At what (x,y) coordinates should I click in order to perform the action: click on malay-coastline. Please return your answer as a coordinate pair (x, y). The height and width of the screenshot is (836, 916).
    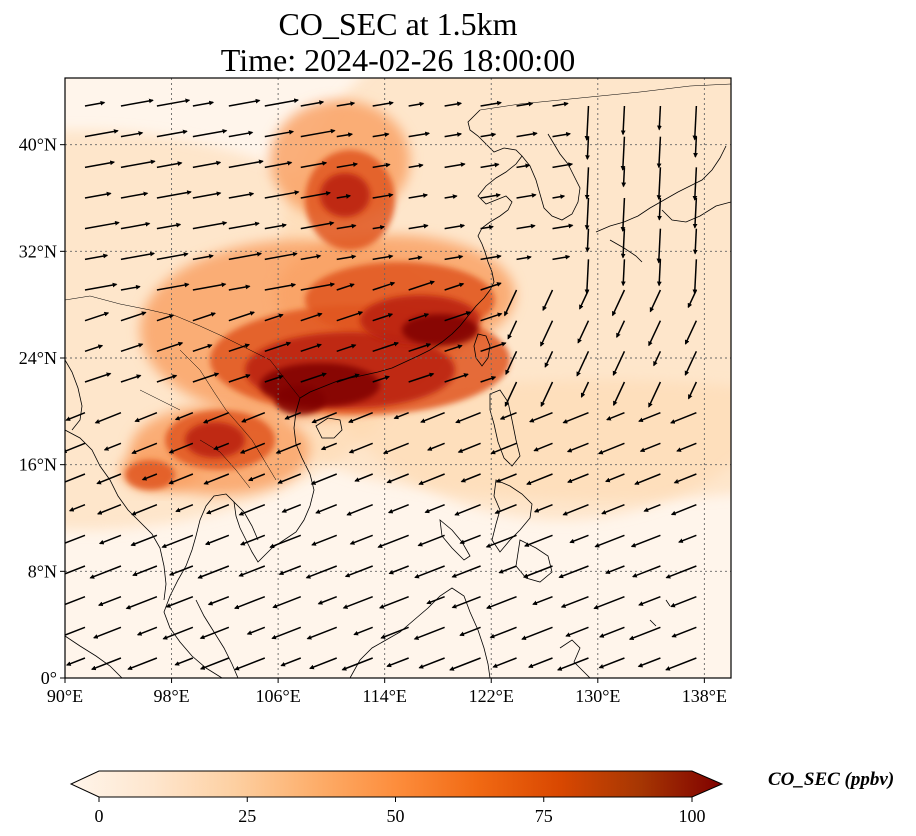
    Looking at the image, I should click on (217, 638).